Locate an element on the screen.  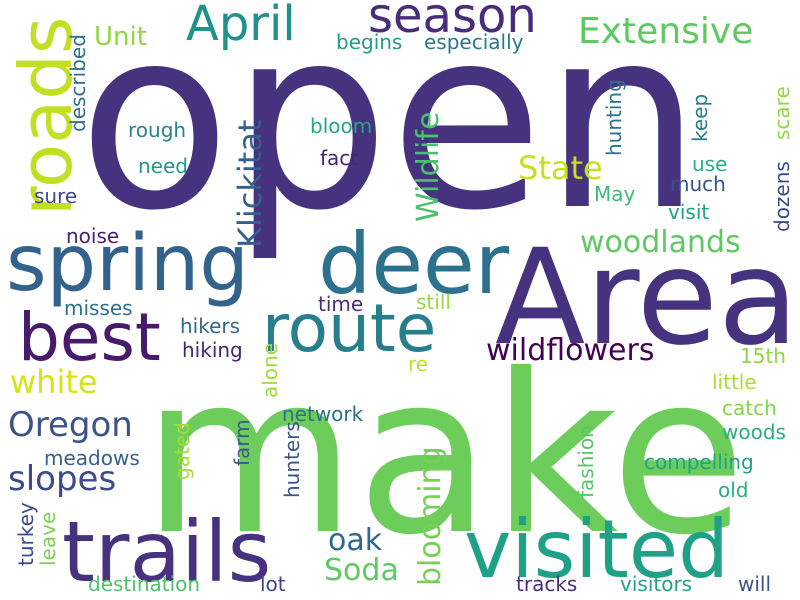
word-hikers: hikers is located at coordinates (210, 326).